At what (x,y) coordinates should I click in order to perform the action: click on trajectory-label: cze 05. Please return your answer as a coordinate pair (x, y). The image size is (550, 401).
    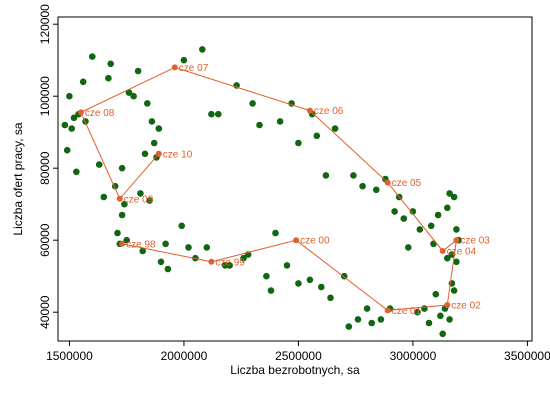
    Looking at the image, I should click on (407, 183).